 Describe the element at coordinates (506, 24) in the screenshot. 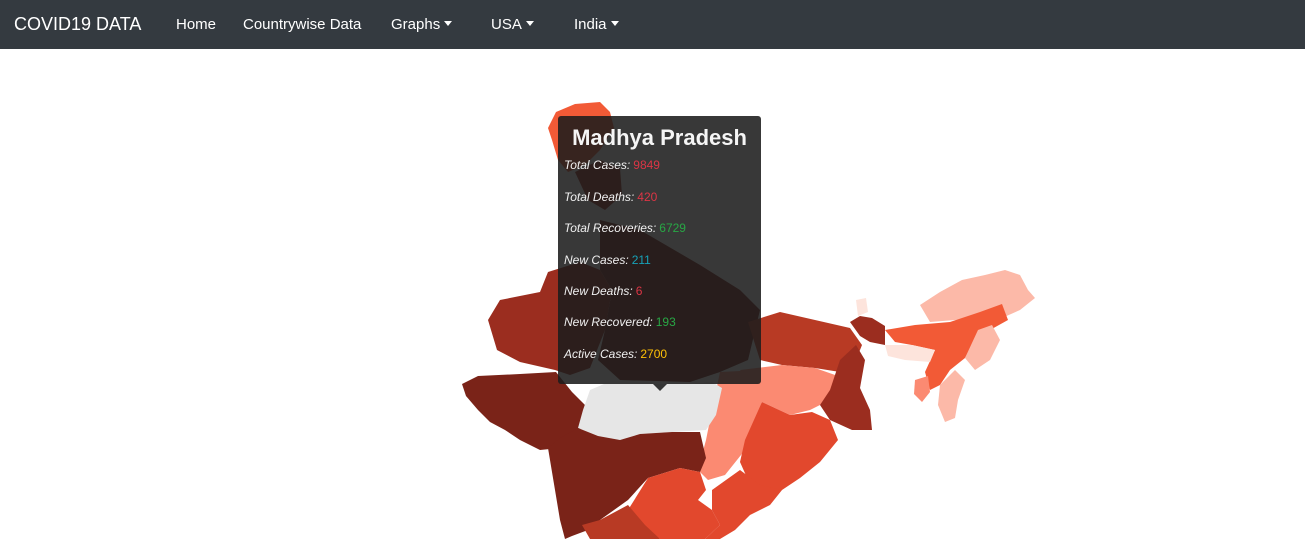

I see `nav-usa-label: USA` at that location.